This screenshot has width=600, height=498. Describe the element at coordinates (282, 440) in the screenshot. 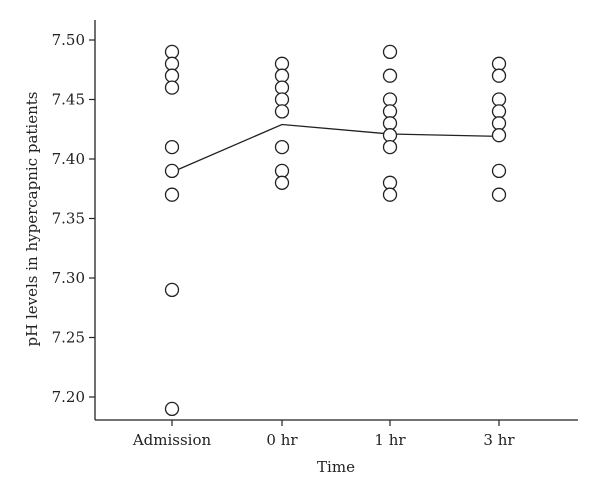

I see `x-tick-label: 0 hr` at that location.